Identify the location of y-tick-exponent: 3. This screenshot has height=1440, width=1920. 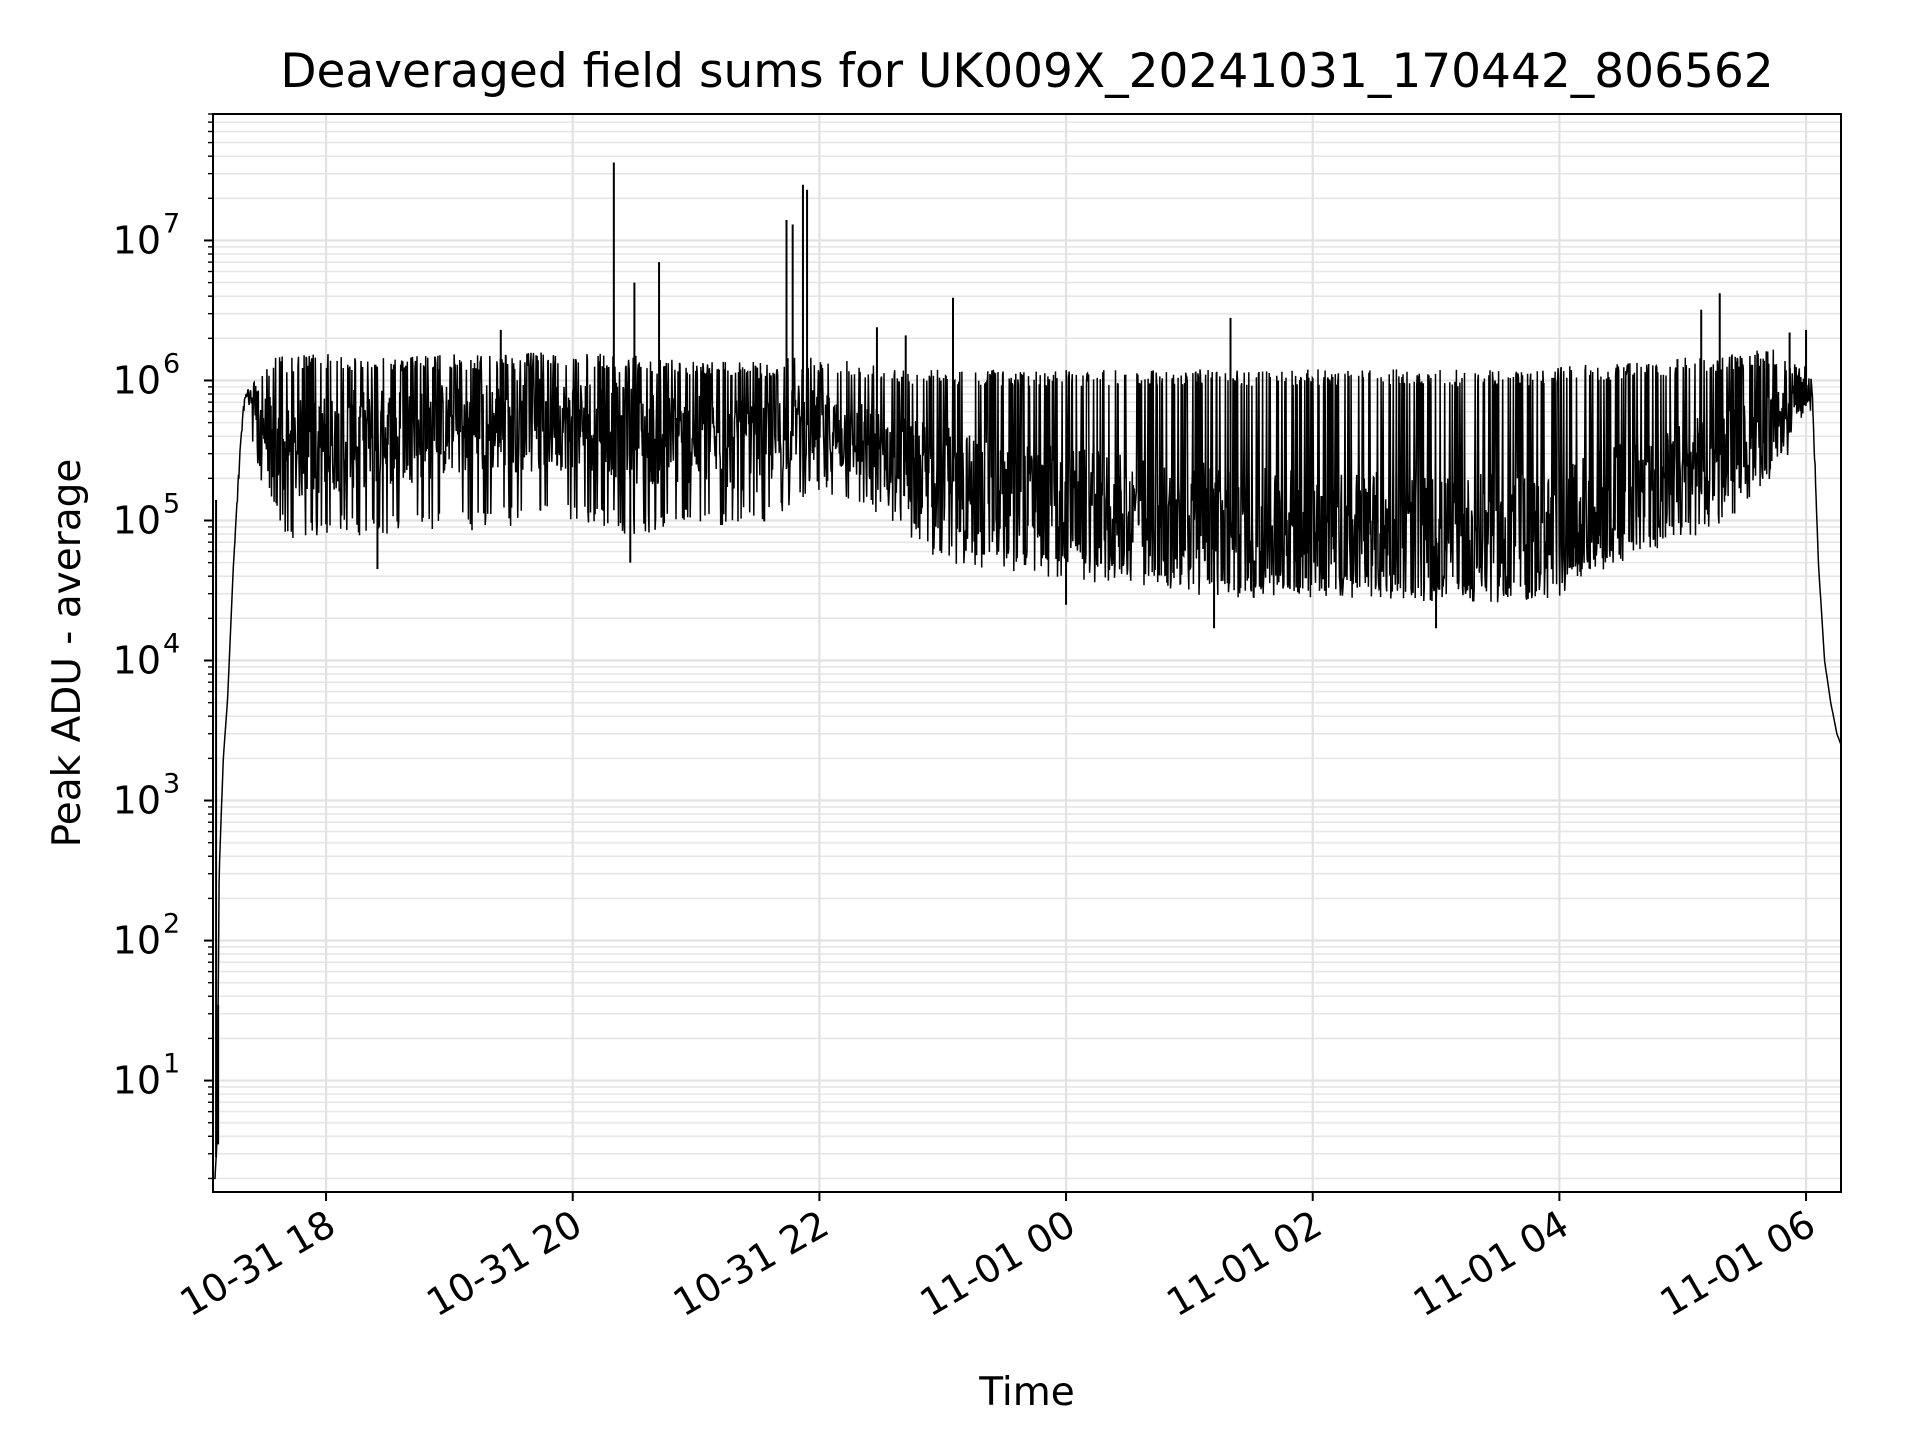
(171, 784).